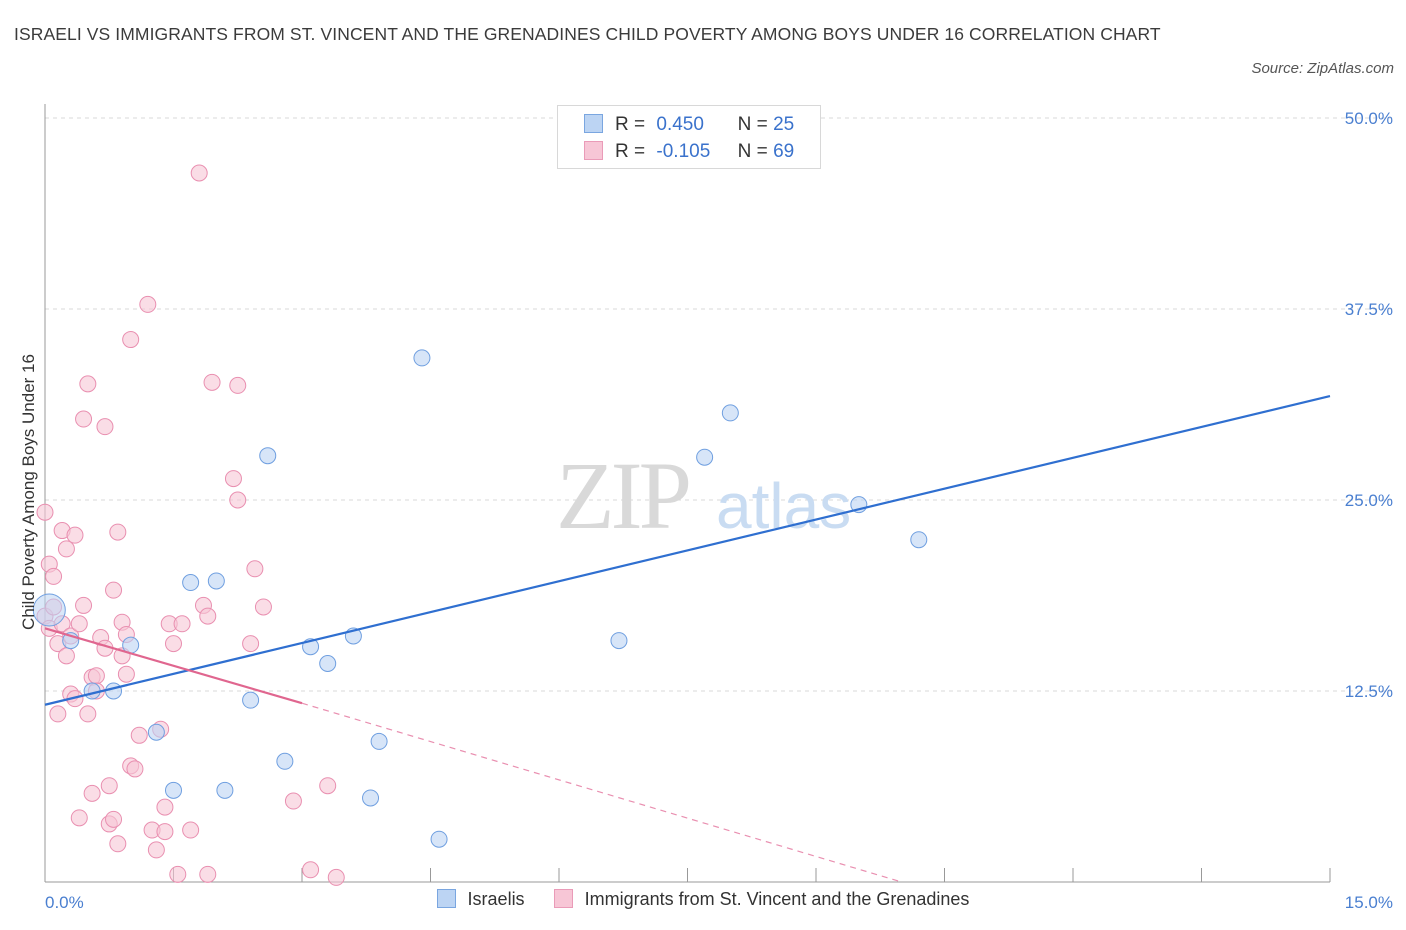 This screenshot has height=930, width=1406. What do you see at coordinates (683, 151) in the screenshot?
I see `r-value-immigrants: -0.105` at bounding box center [683, 151].